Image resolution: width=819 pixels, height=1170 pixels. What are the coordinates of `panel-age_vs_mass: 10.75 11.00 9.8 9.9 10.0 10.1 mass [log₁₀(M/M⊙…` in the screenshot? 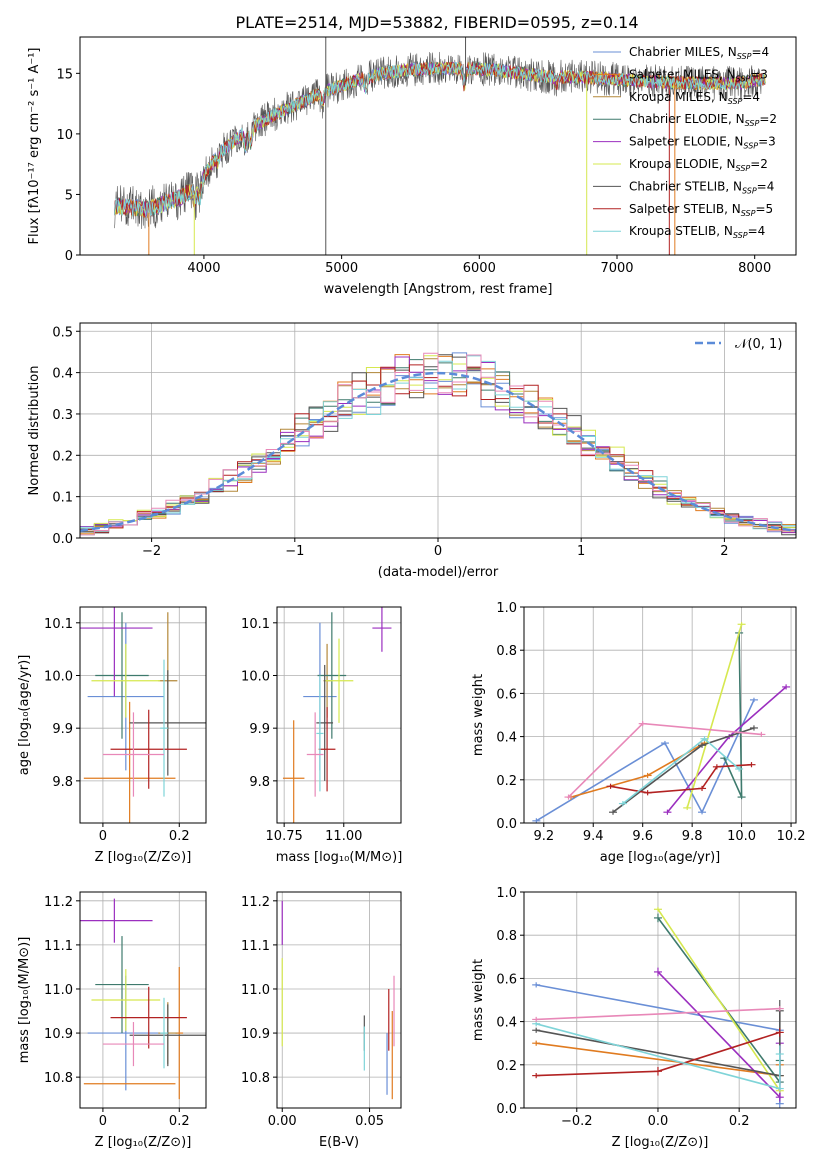 It's located at (321, 735).